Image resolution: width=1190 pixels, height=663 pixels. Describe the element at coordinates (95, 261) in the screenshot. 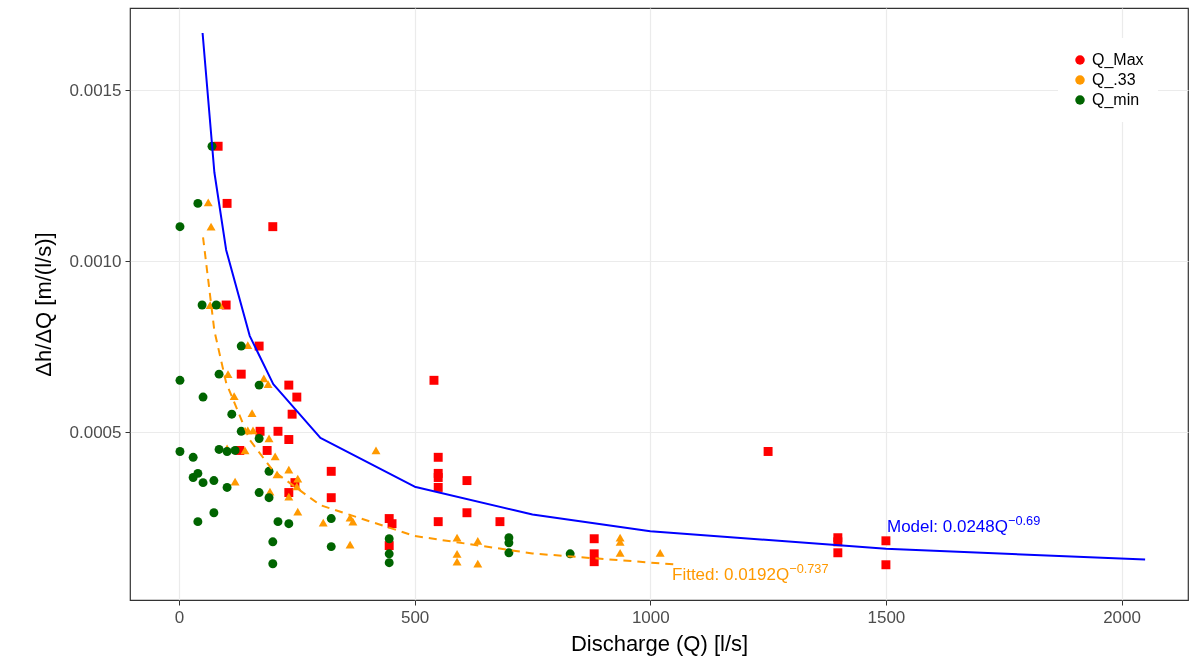

I see `y-tick-label: 0.0010` at that location.